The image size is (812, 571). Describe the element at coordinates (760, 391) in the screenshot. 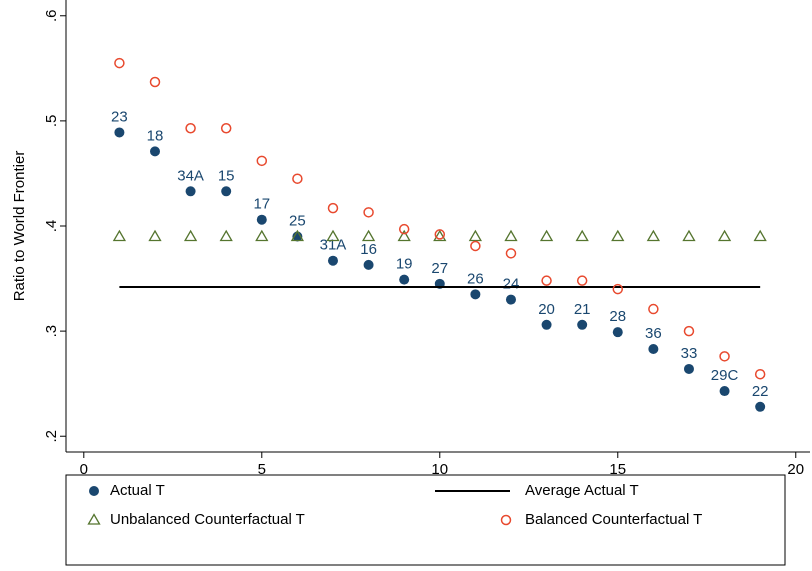

I see `point-label: 22` at that location.